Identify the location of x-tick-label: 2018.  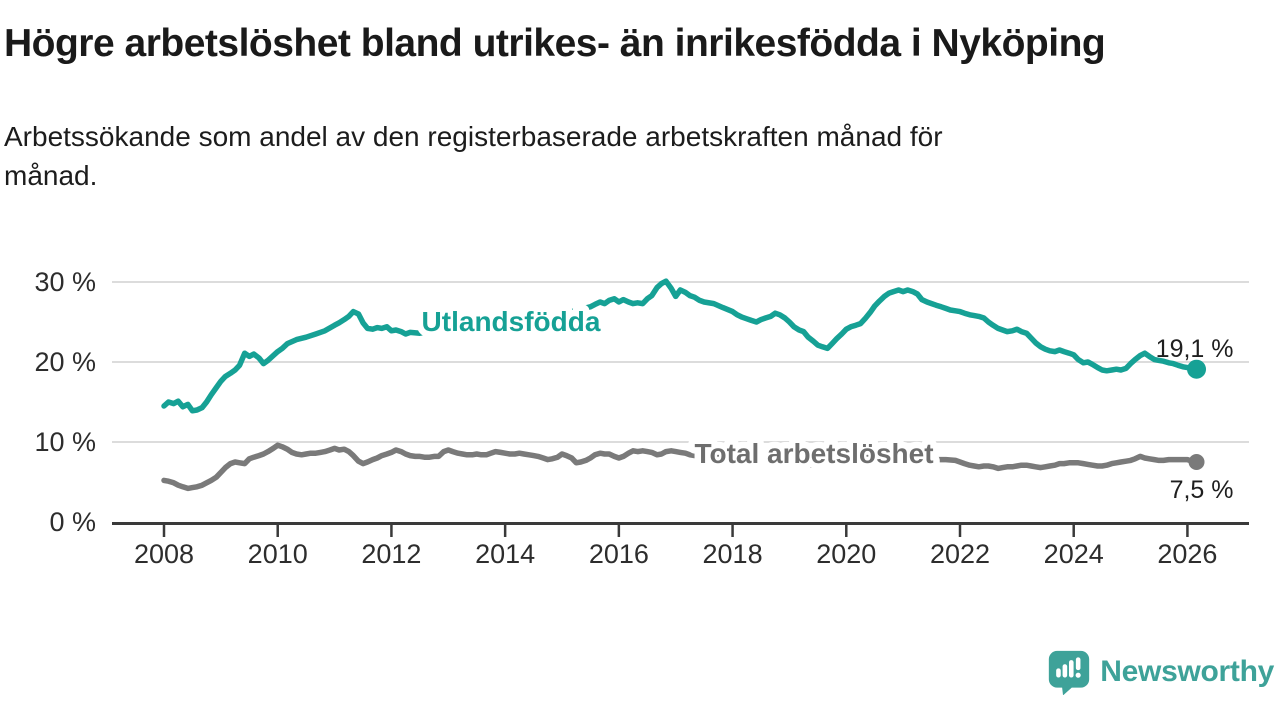
(733, 554).